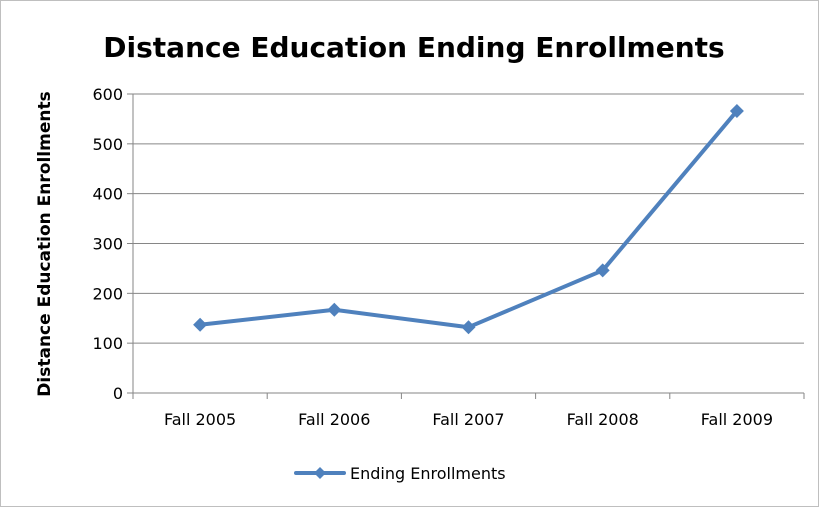  I want to click on y-axis-label: Distance Education Enrollments, so click(45, 243).